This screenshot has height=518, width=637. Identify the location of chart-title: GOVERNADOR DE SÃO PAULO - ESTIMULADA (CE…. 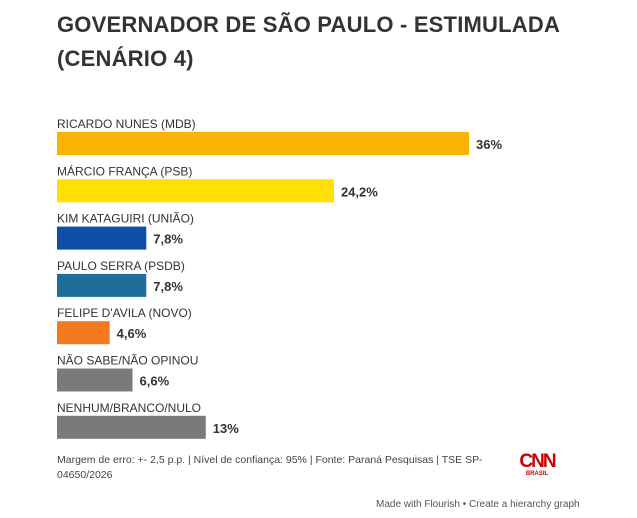
(308, 41).